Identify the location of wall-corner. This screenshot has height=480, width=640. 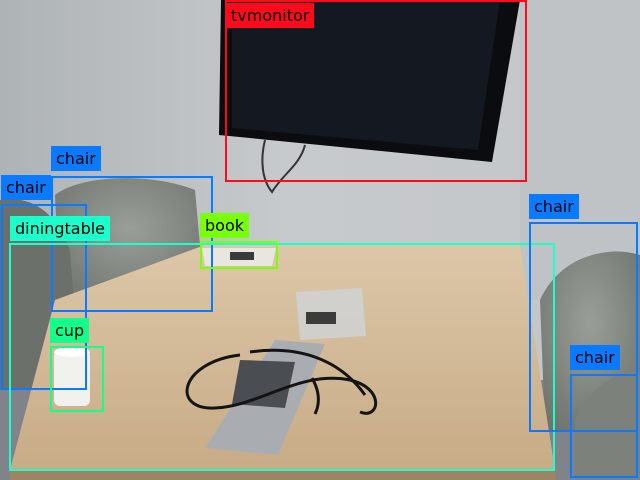
(580, 150).